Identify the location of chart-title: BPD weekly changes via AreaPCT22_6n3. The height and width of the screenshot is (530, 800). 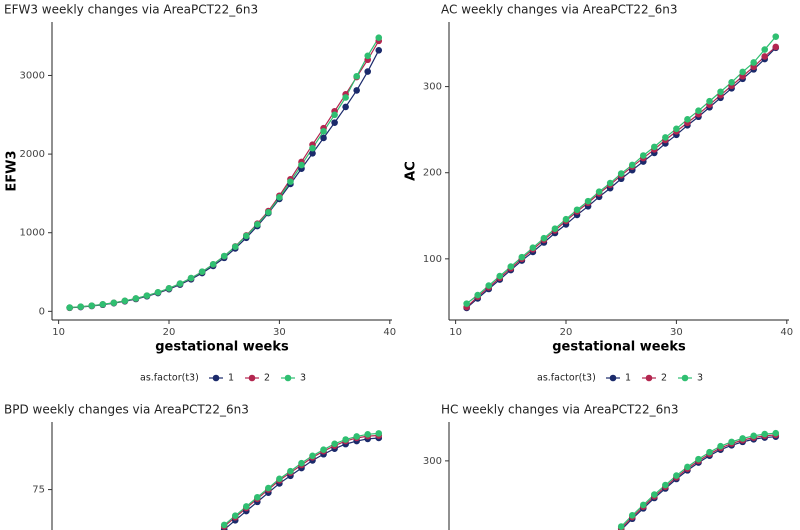
(126, 410).